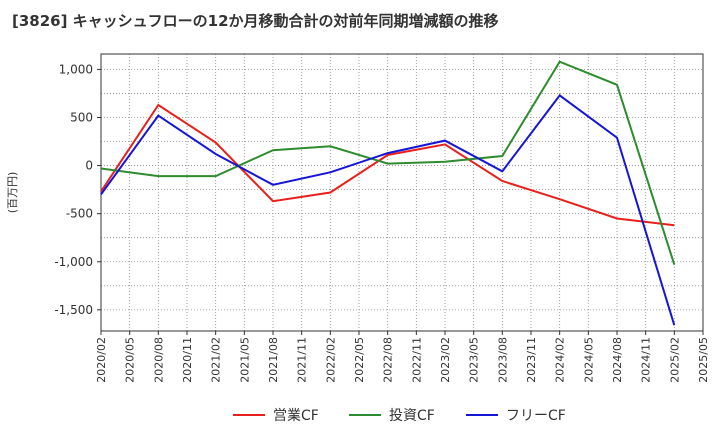 Image resolution: width=720 pixels, height=440 pixels. What do you see at coordinates (187, 360) in the screenshot?
I see `x-tick-label: 2020/11` at bounding box center [187, 360].